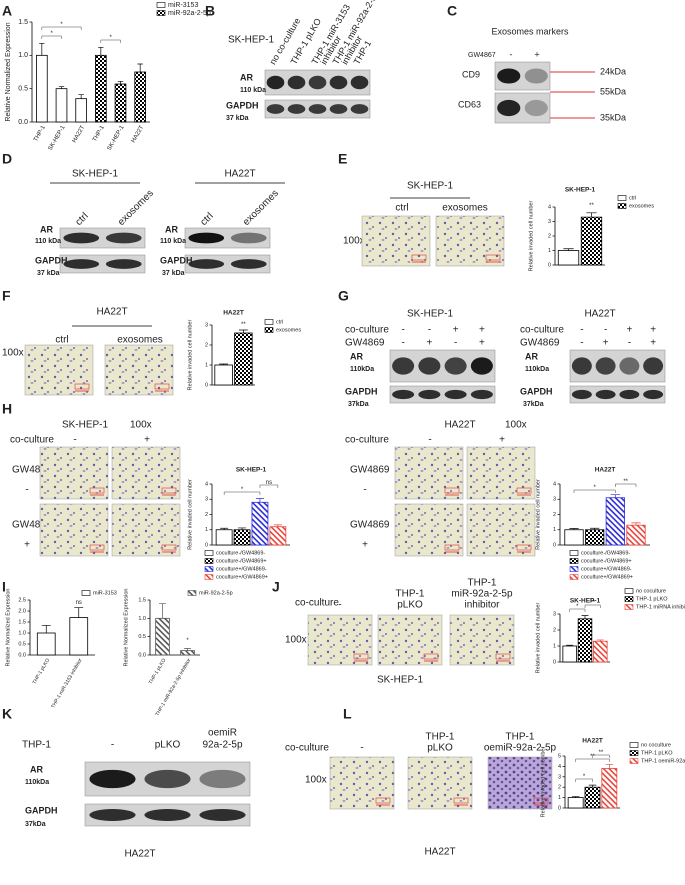  Describe the element at coordinates (617, 394) in the screenshot. I see `blot` at that location.